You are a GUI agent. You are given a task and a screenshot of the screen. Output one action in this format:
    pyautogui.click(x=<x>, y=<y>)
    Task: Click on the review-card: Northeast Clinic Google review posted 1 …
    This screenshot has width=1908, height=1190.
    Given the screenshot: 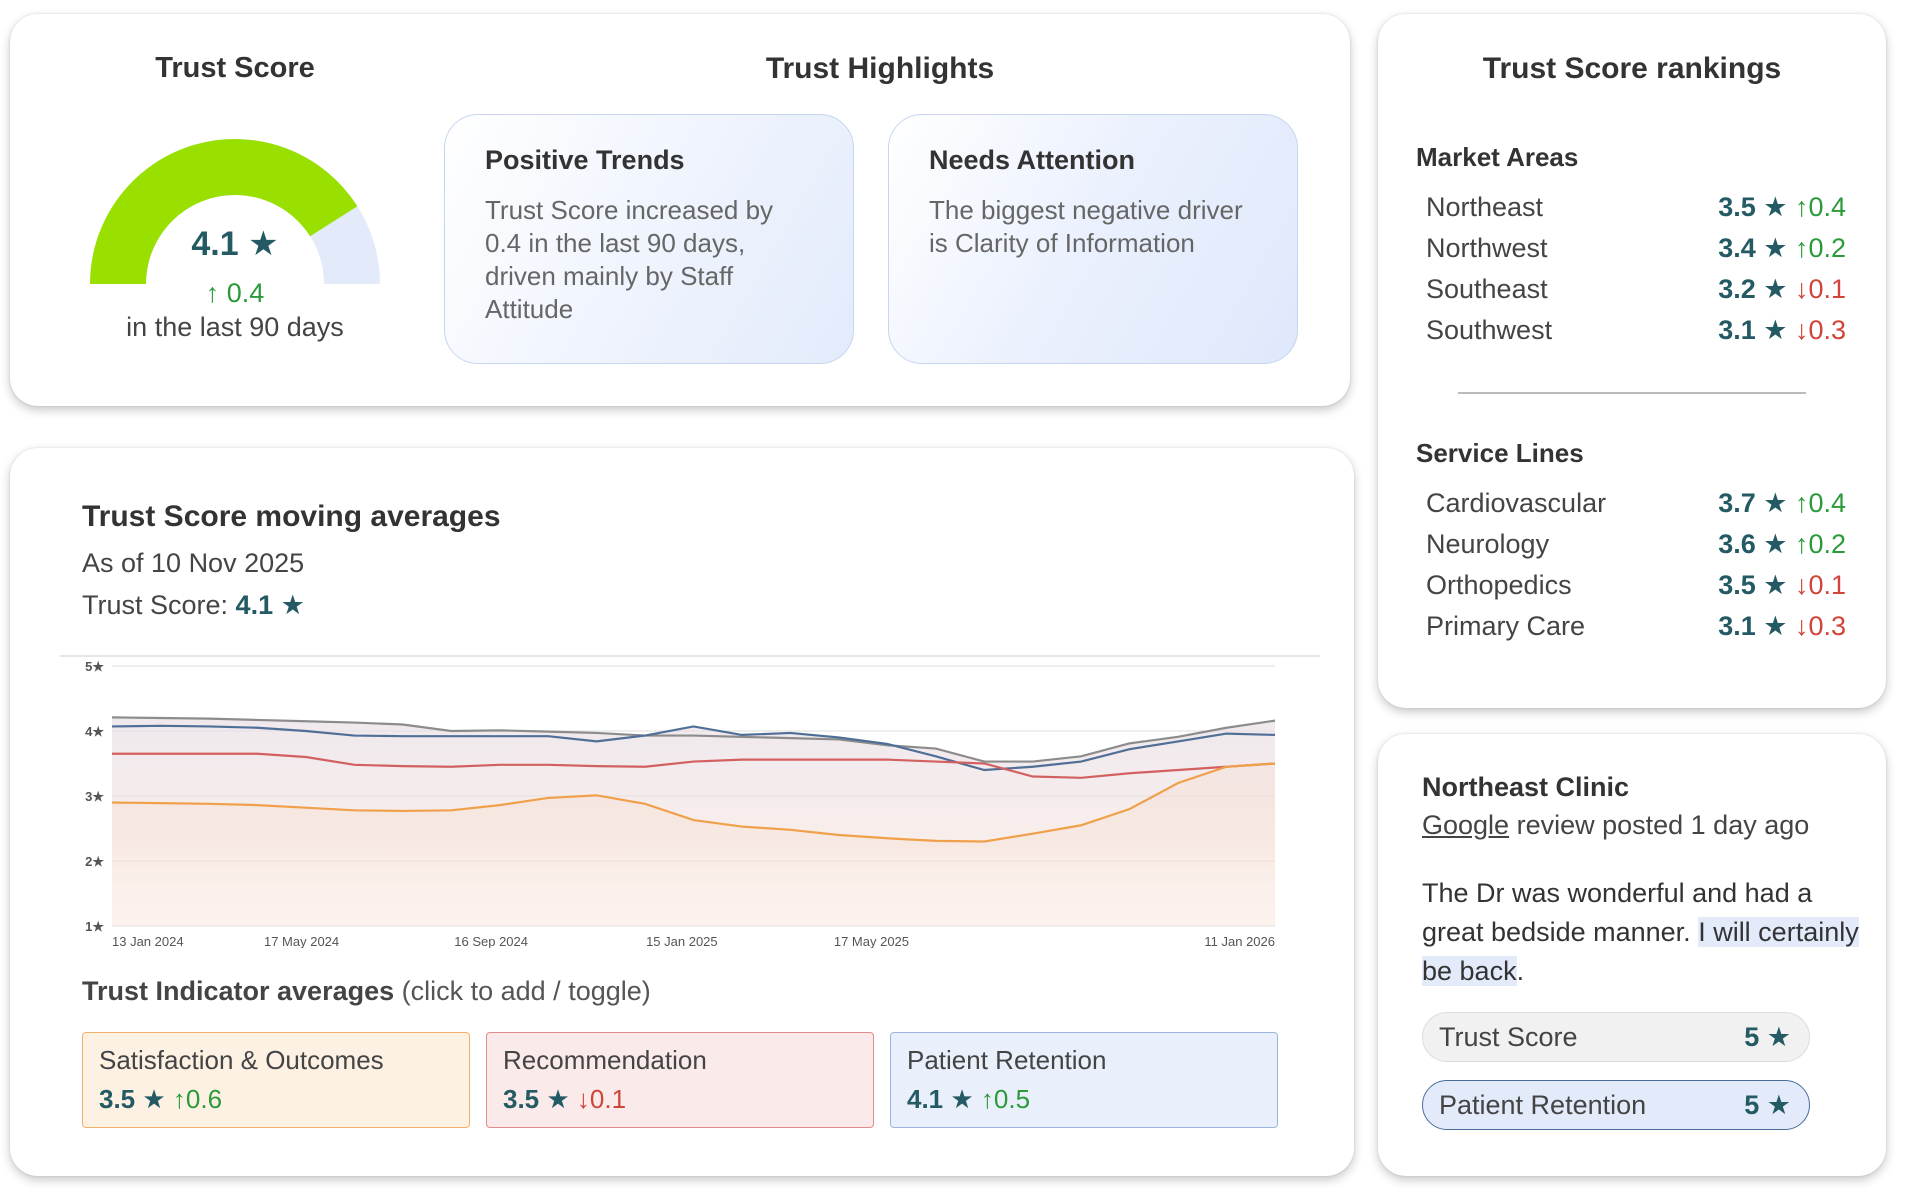 What is the action you would take?
    pyautogui.click(x=1632, y=955)
    